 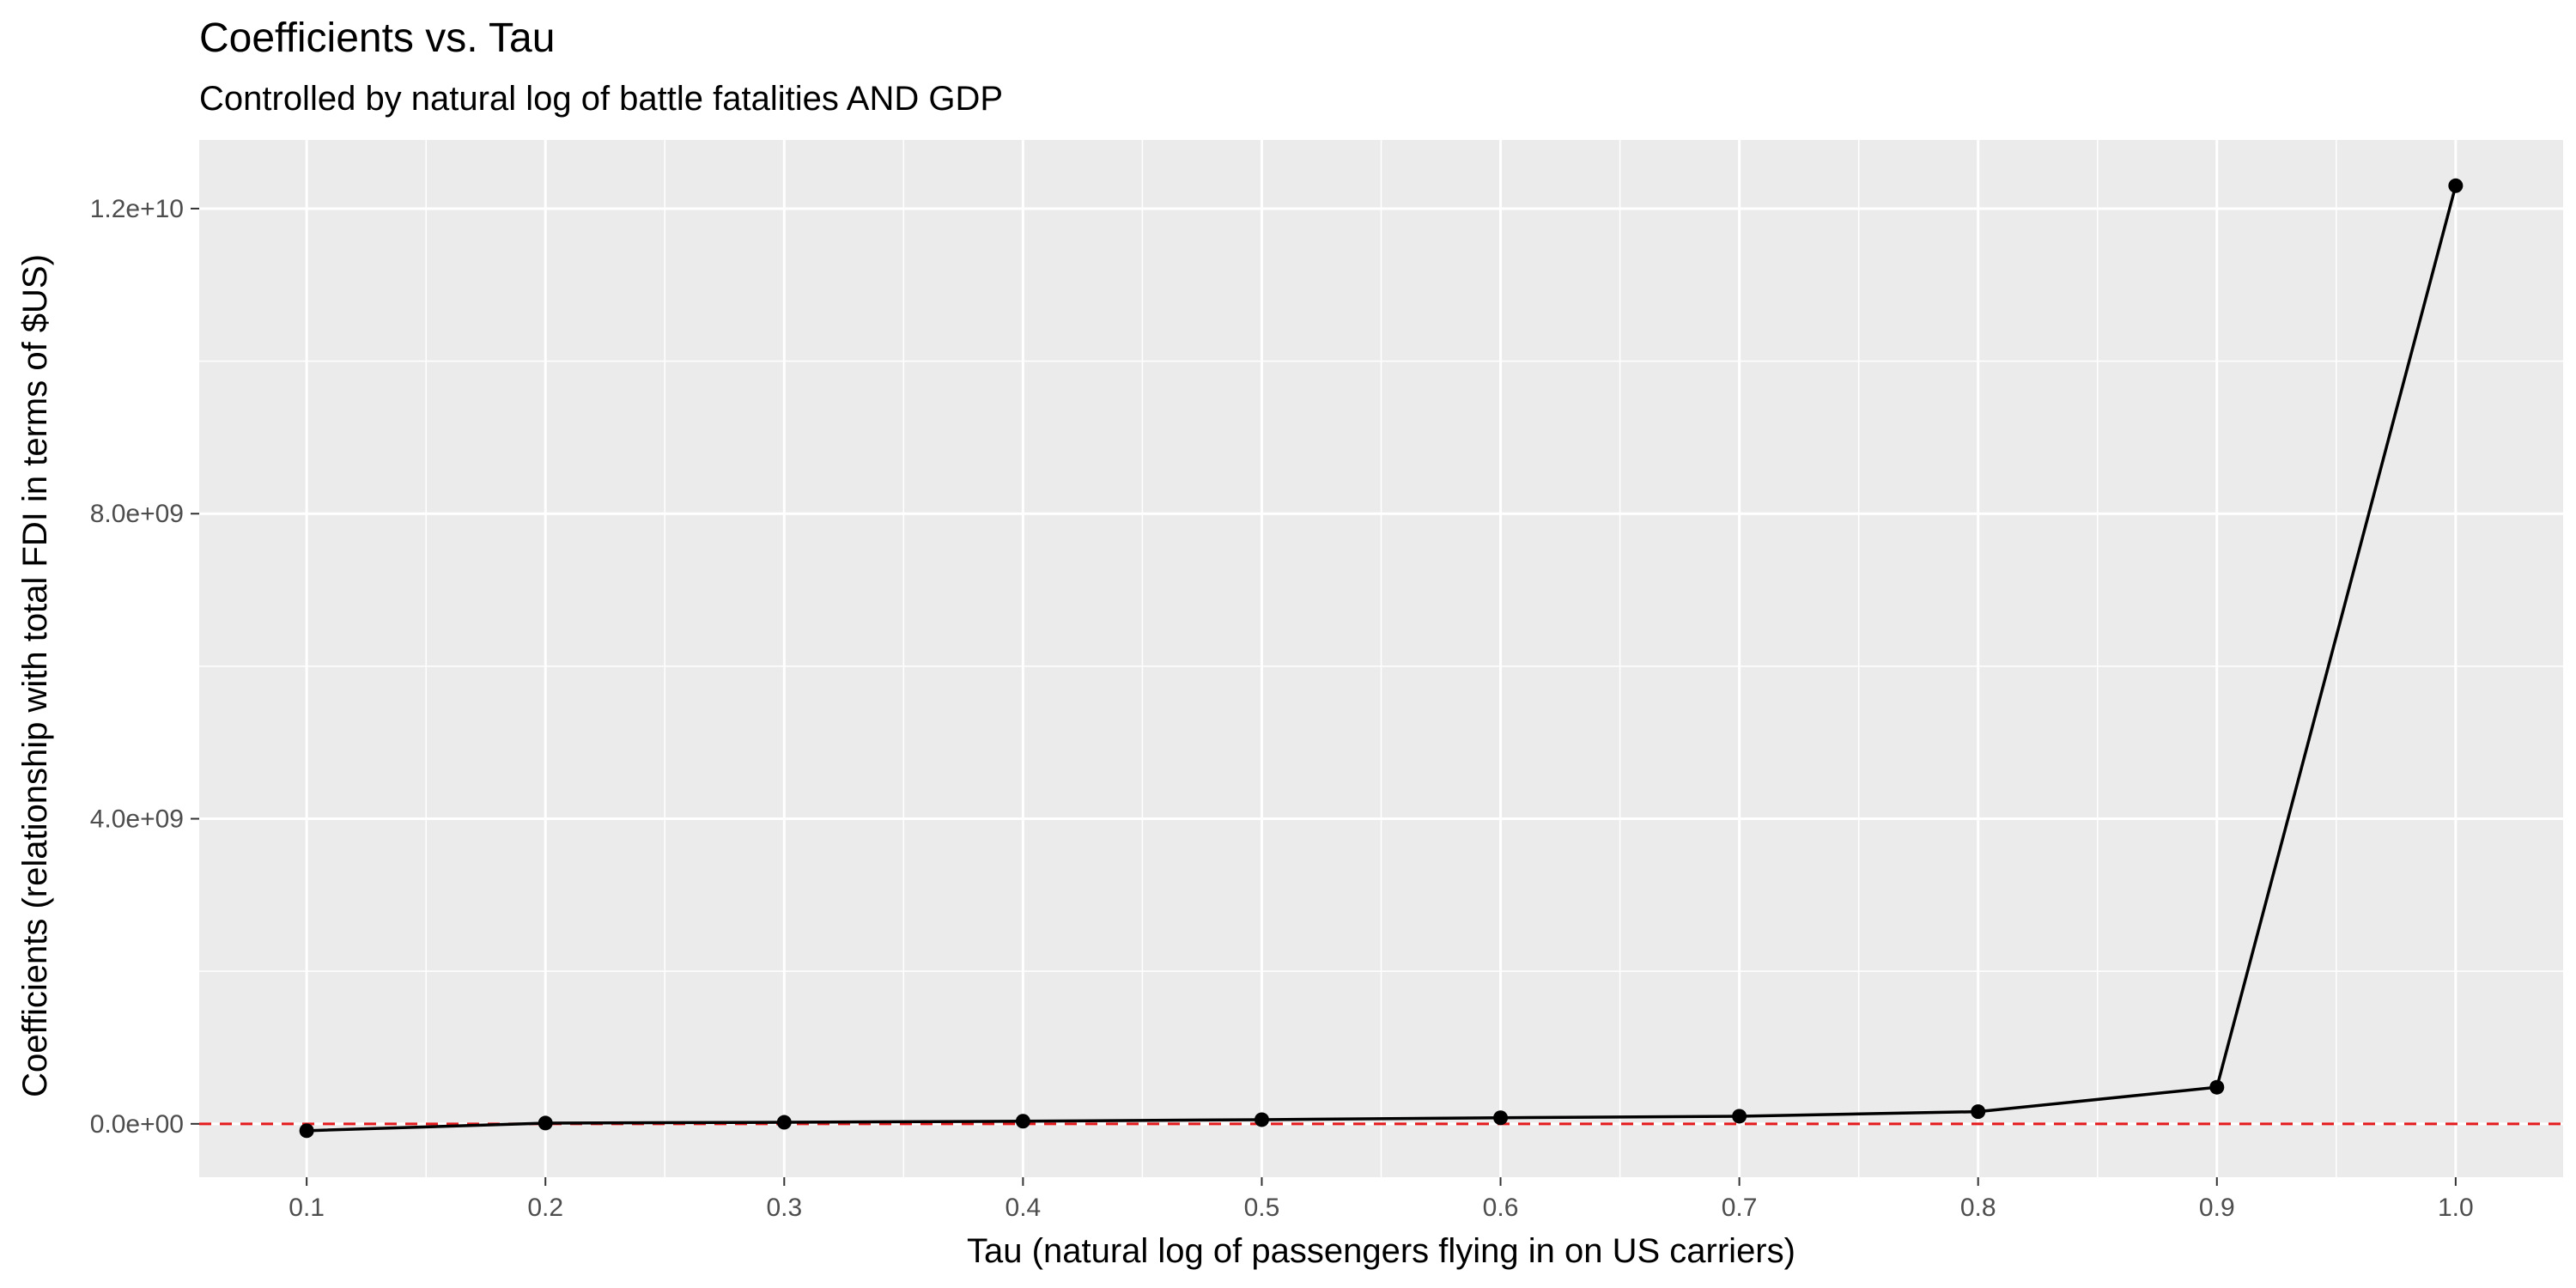 What do you see at coordinates (784, 1208) in the screenshot?
I see `x-tick-label: 0.3` at bounding box center [784, 1208].